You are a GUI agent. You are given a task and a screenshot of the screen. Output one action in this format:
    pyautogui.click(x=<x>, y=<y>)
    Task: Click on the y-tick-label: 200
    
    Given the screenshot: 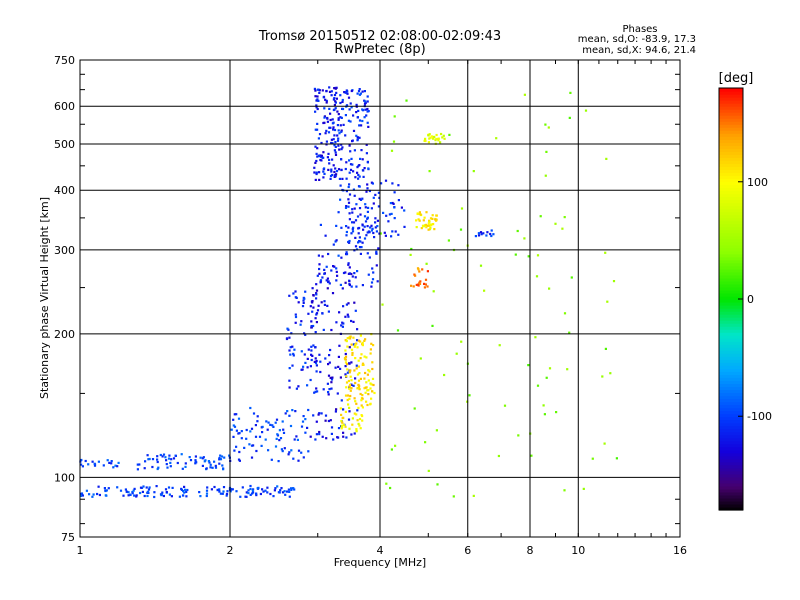 What is the action you would take?
    pyautogui.click(x=64, y=334)
    